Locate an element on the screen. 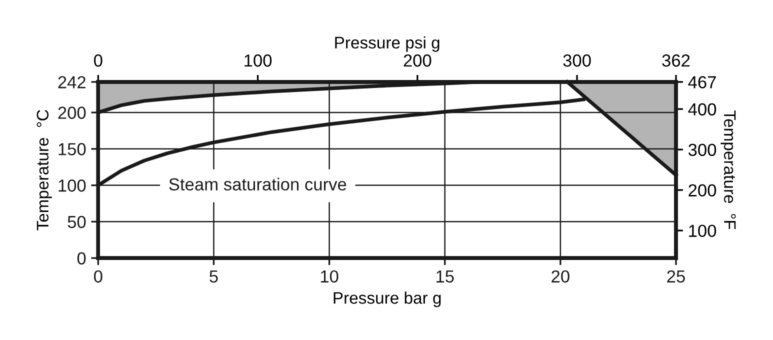 This screenshot has width=773, height=340. y2-tick-label: 467 is located at coordinates (702, 82).